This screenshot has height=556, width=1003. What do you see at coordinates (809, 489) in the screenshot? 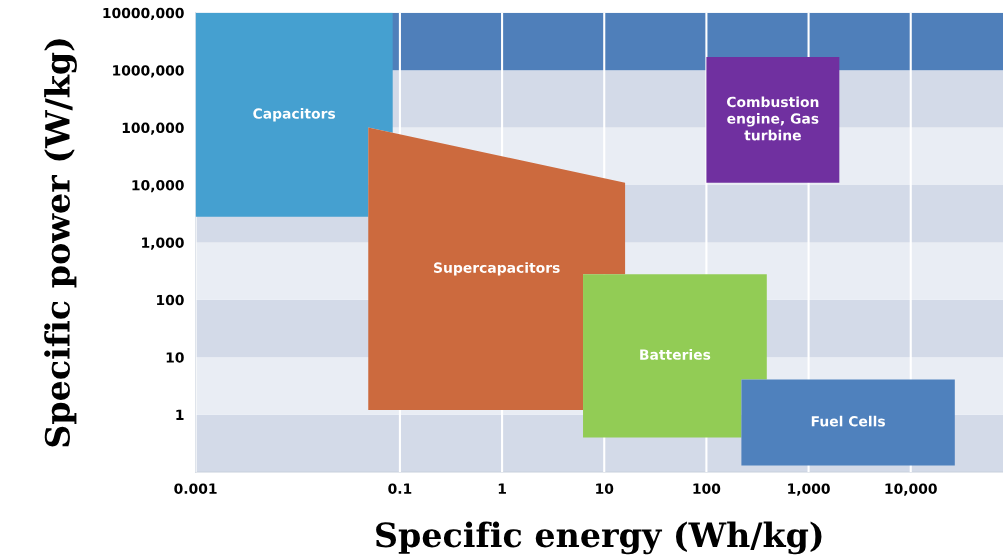
I see `x-tick-label: 1,000` at bounding box center [809, 489].